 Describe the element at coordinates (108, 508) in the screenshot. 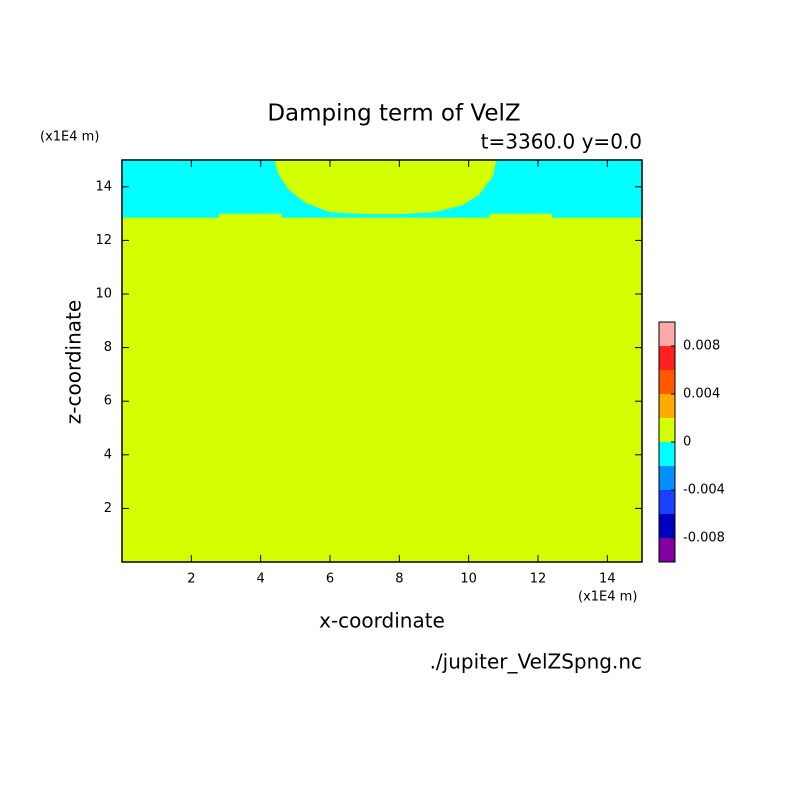

I see `y-tick-label: 2` at that location.